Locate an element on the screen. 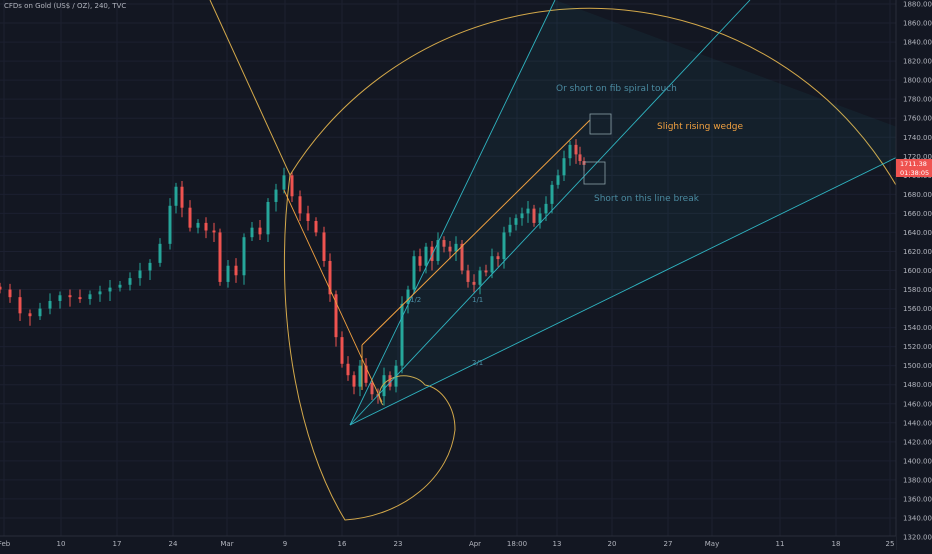  countdown-label: 01:38:05 is located at coordinates (914, 173).